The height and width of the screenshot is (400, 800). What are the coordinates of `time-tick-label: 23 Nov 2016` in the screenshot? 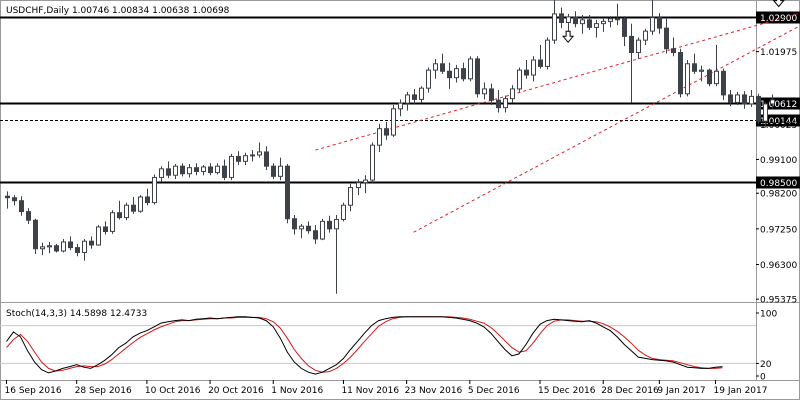 It's located at (434, 391).